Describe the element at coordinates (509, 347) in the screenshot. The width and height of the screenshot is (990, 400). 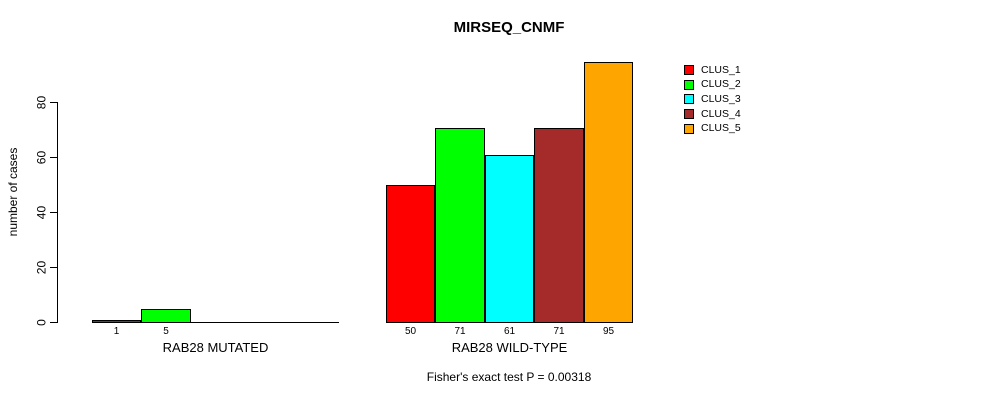
I see `group-label: RAB28 WILD-TYPE` at that location.